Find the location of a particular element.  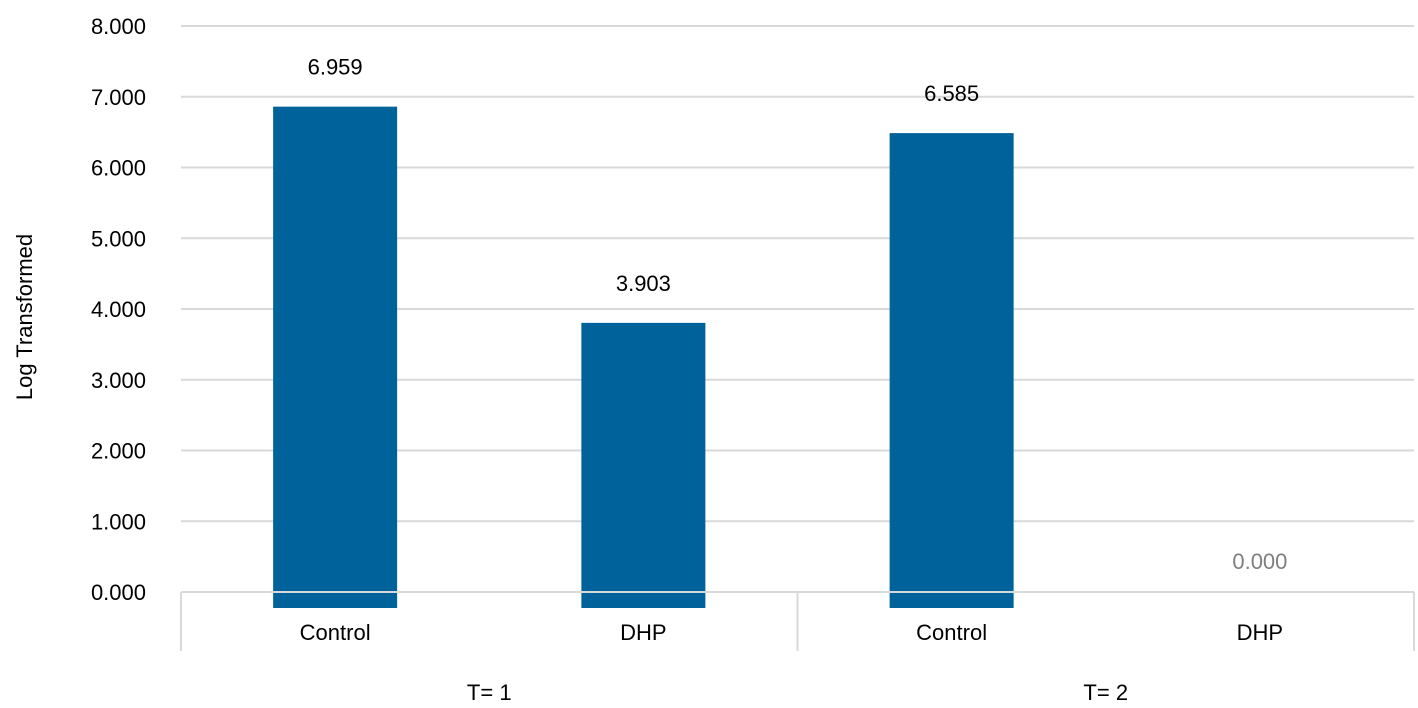

y-tick-label: 3.000 is located at coordinates (118, 380).